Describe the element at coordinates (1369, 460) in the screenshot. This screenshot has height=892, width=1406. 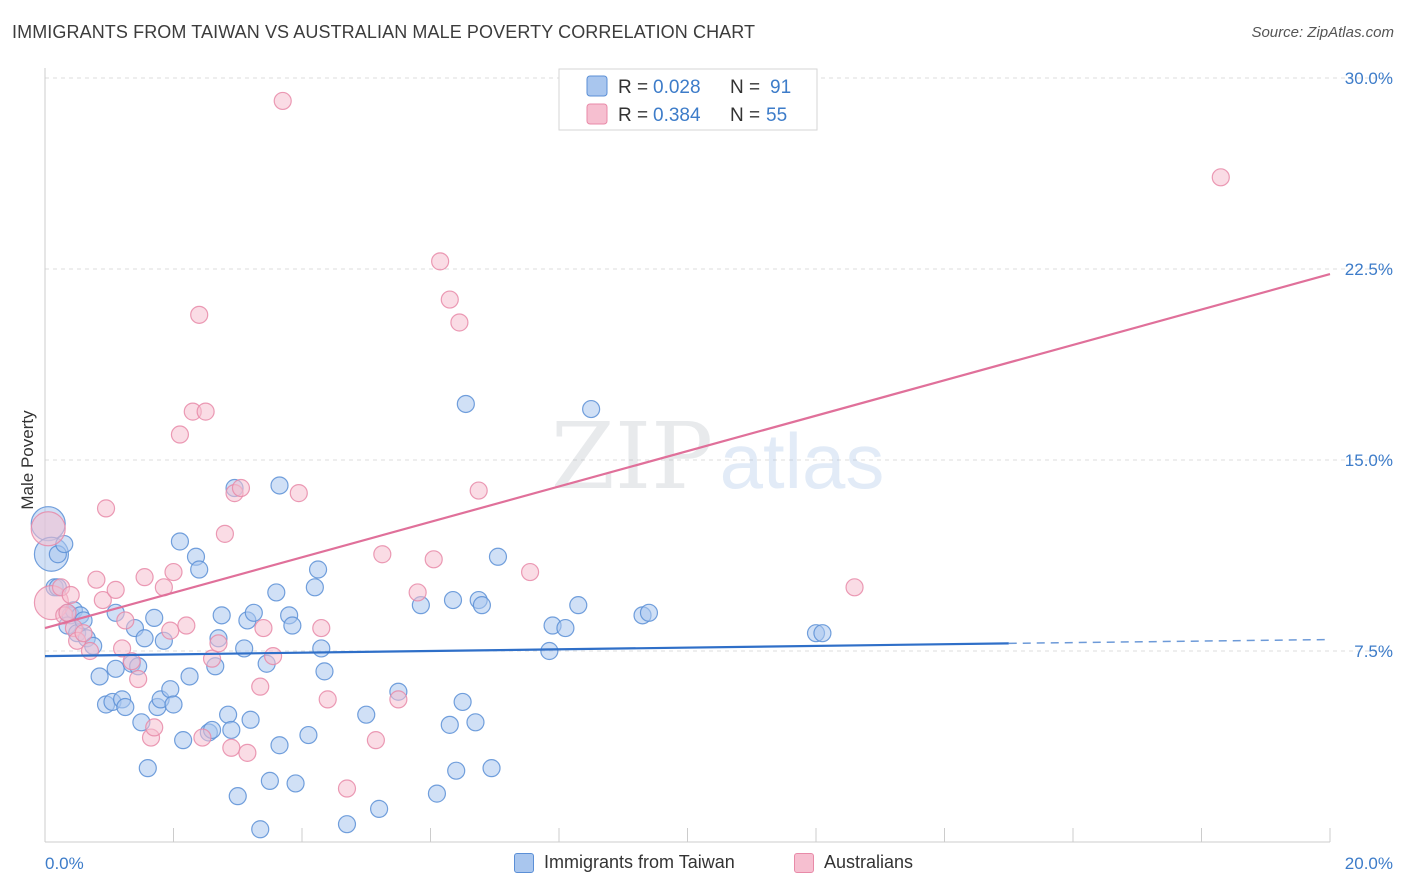
I see `y-tick-label-1: 15.0%` at that location.